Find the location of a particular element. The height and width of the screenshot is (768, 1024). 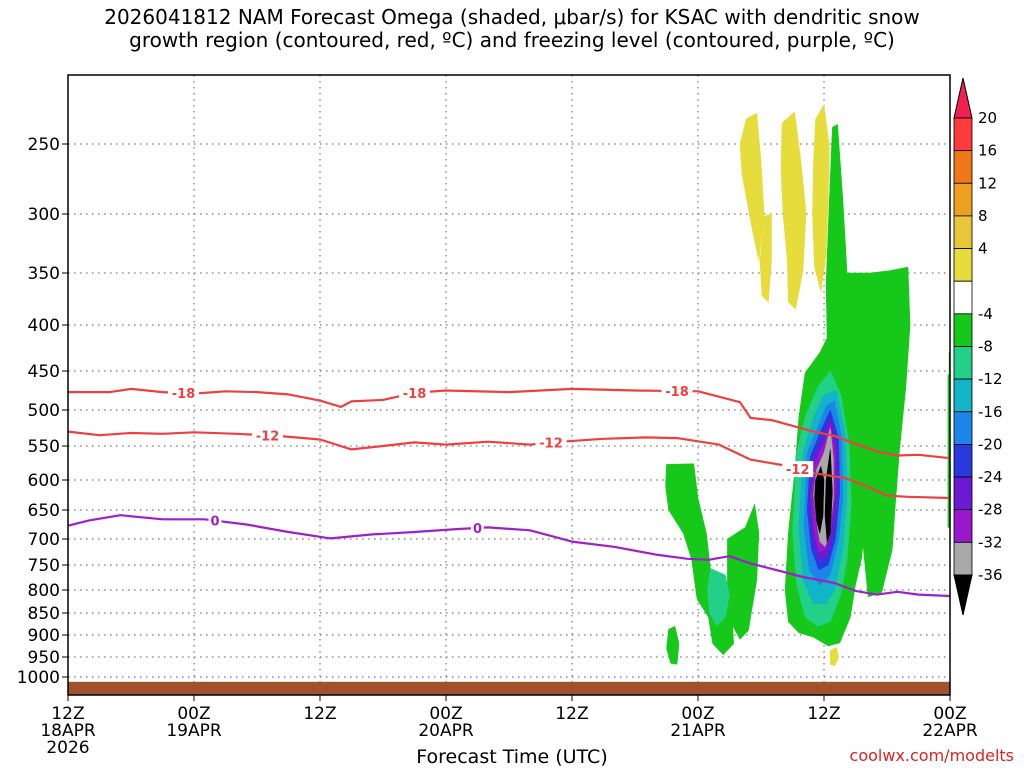

colorbar-label-5: -4 is located at coordinates (985, 314).